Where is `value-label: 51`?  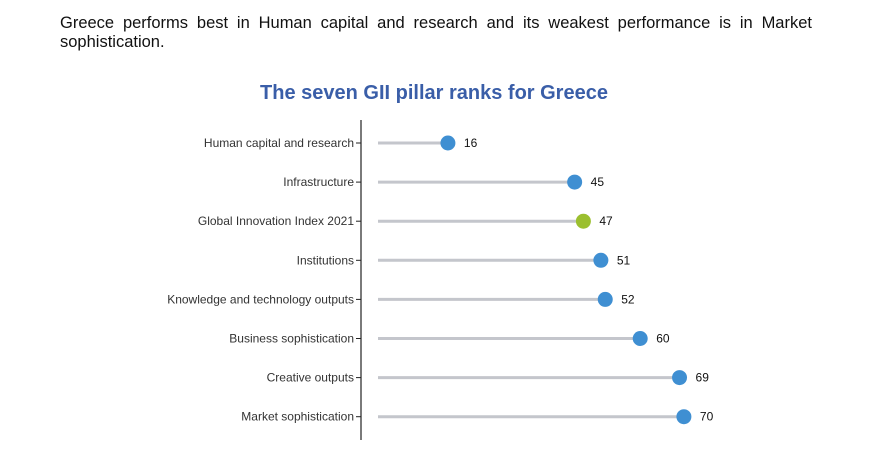 value-label: 51 is located at coordinates (624, 260).